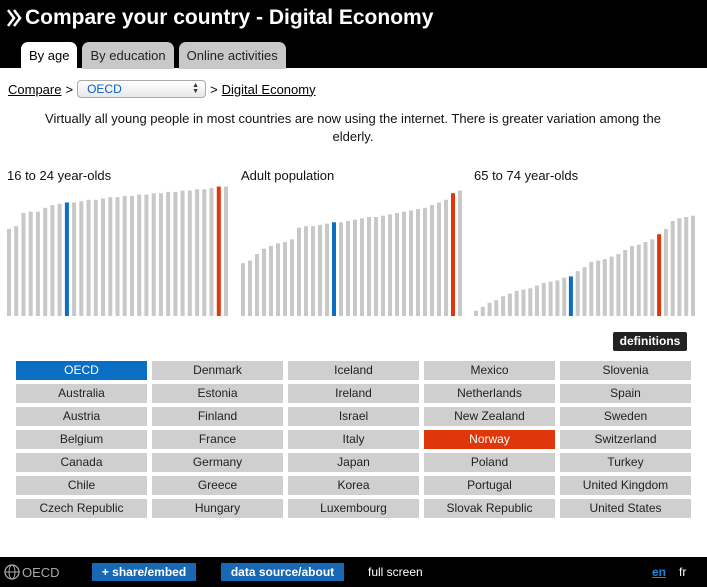  I want to click on breadcrumb-digital-economy-link: Digital Economy, so click(268, 89).